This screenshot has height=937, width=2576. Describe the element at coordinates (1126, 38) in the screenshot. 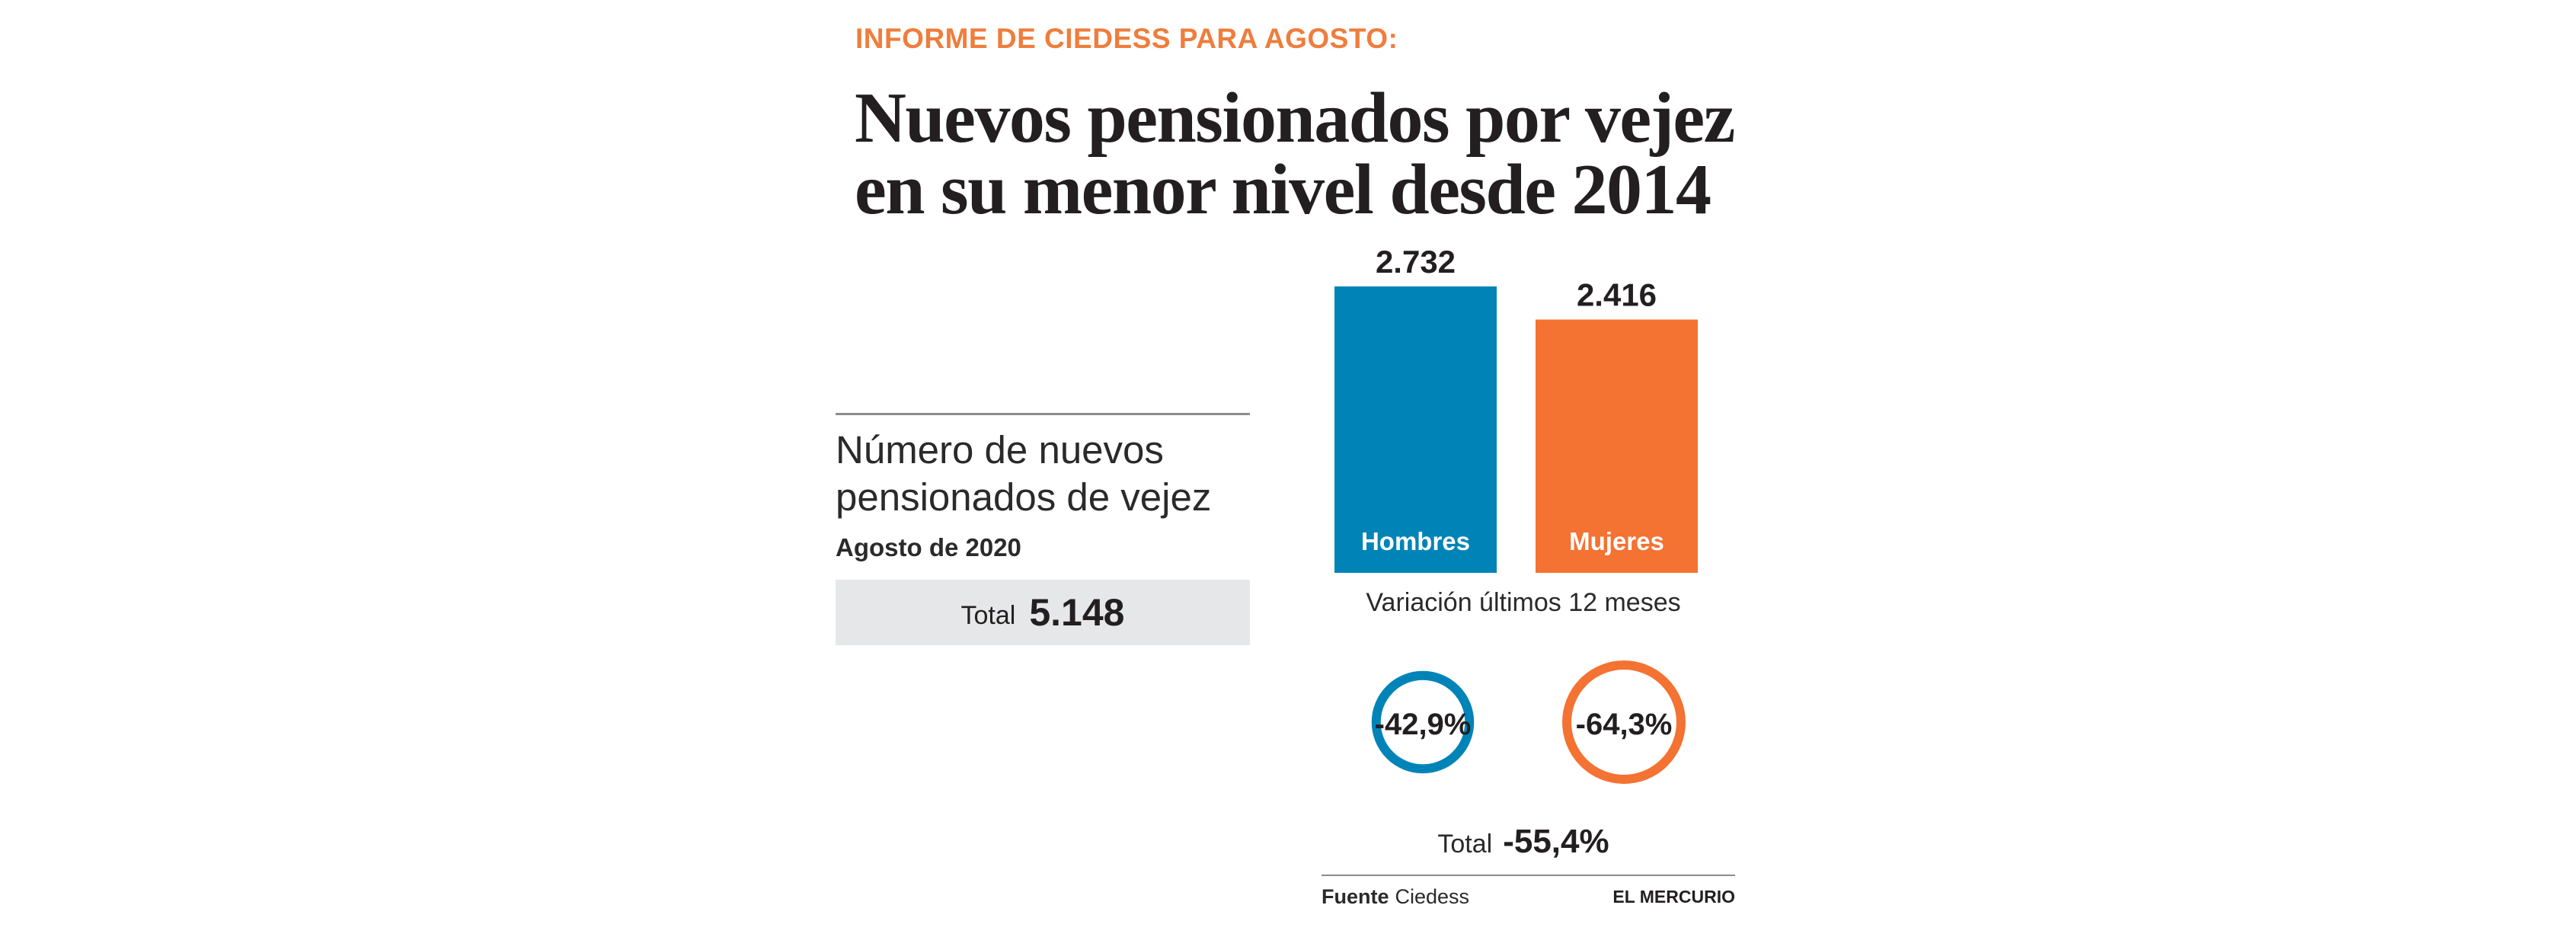

I see `kicker: INFORME DE CIEDESS PARA AGOSTO:` at that location.